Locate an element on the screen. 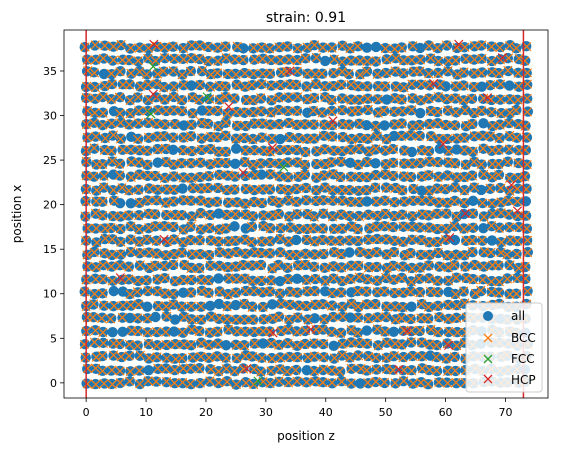 Image resolution: width=563 pixels, height=453 pixels. point-fcc is located at coordinates (153, 66).